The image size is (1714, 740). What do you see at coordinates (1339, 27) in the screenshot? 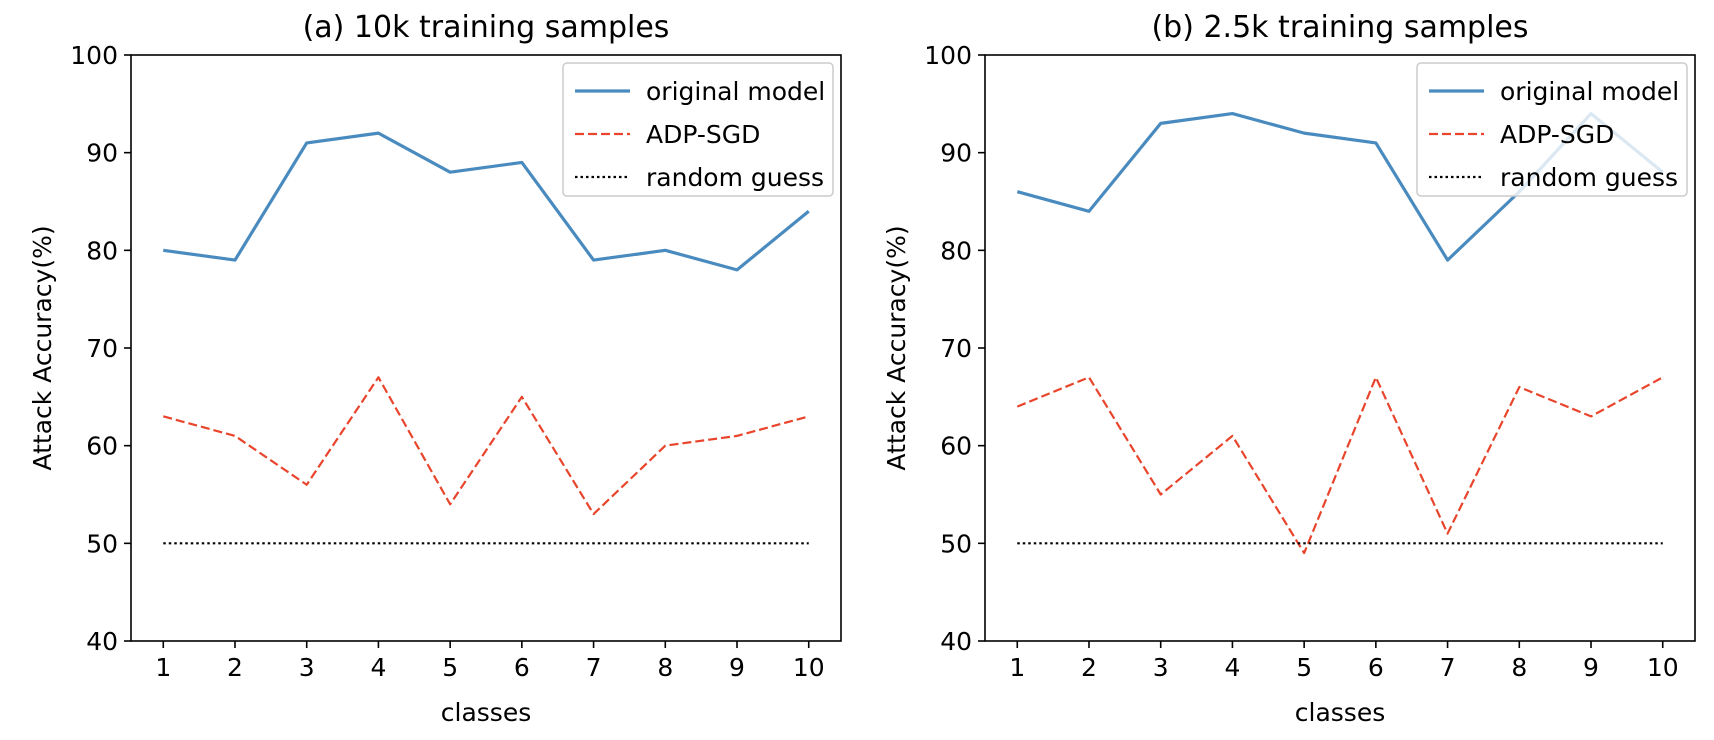
I see `chart-title: (b) 2.5k training samples` at bounding box center [1339, 27].